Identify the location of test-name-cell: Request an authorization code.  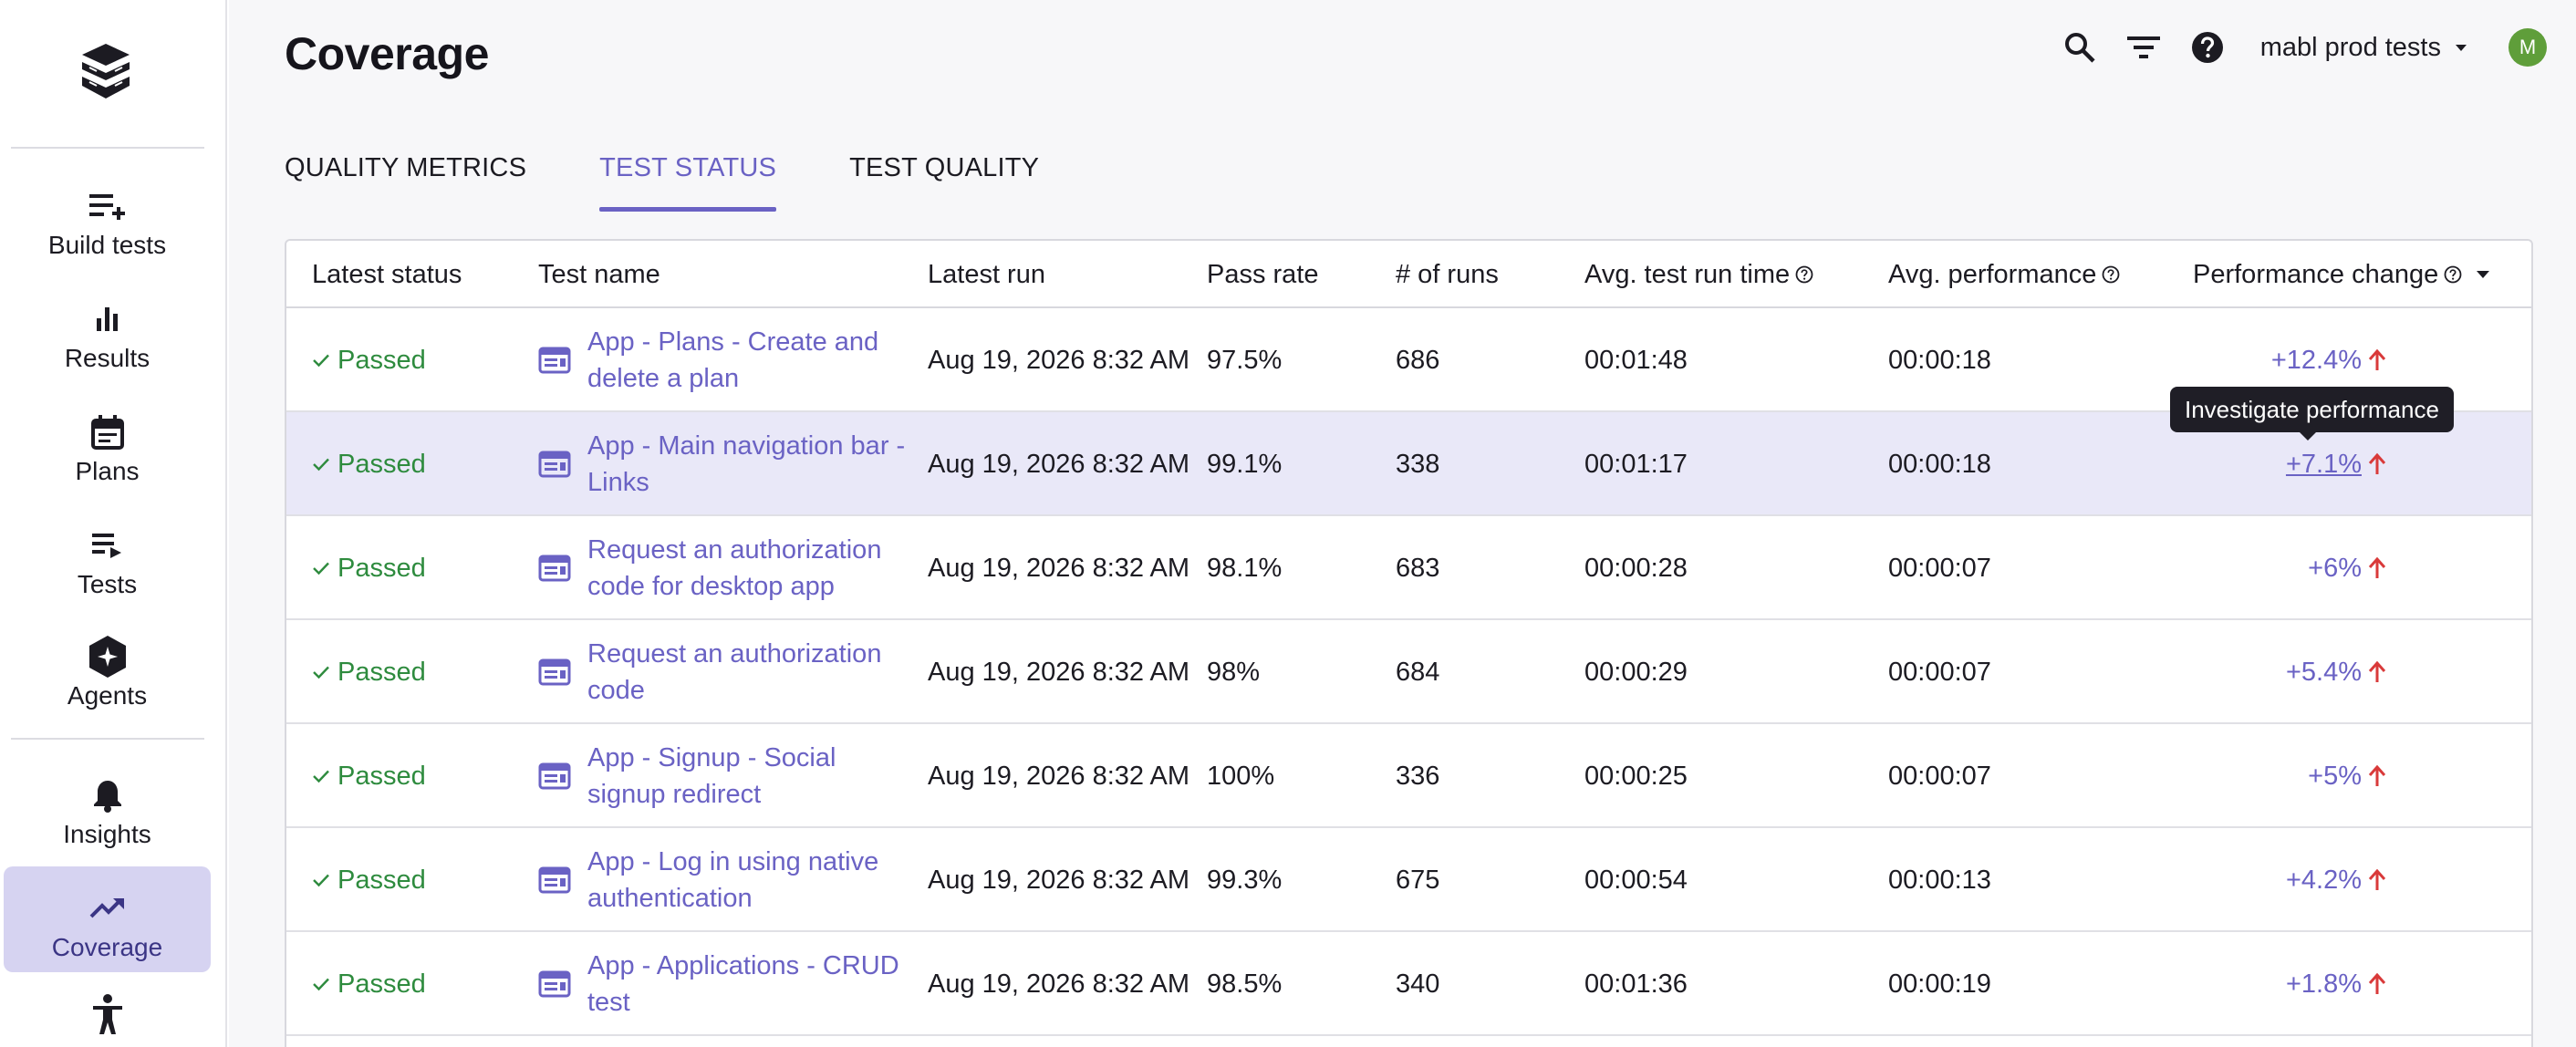
(722, 672).